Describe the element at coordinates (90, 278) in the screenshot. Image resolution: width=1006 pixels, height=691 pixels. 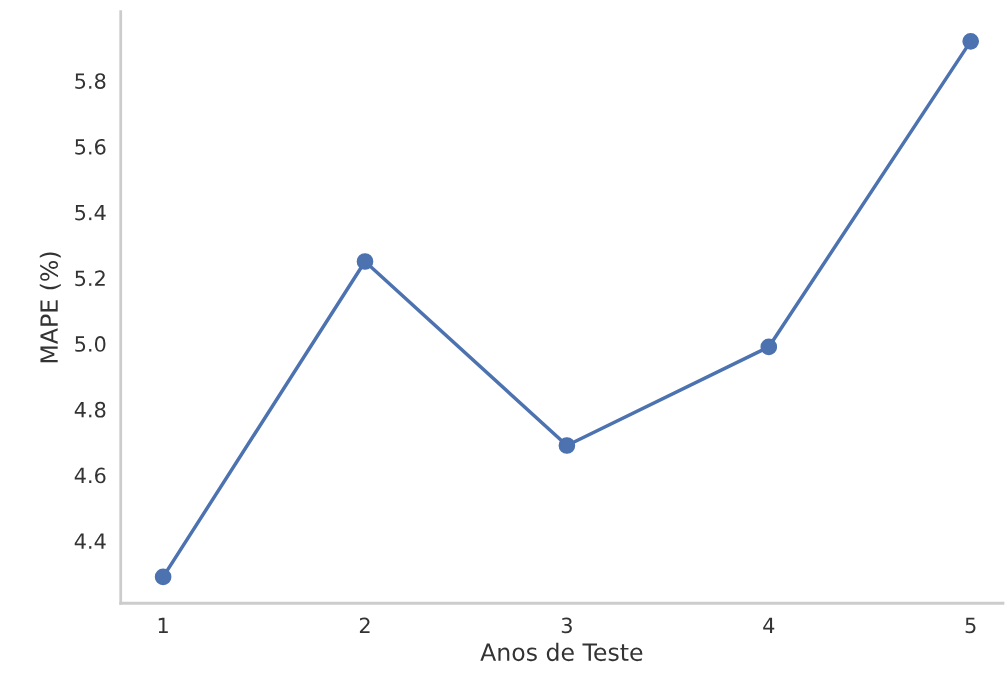
I see `y-tick-label: 5.2` at that location.